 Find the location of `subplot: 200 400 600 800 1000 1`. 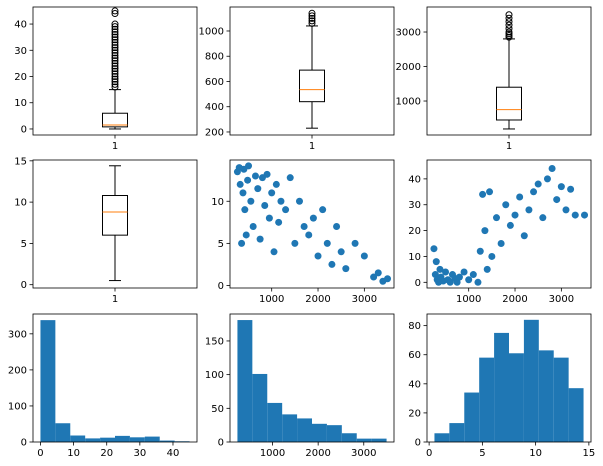

subplot: 200 400 600 800 1000 1 is located at coordinates (297, 79).